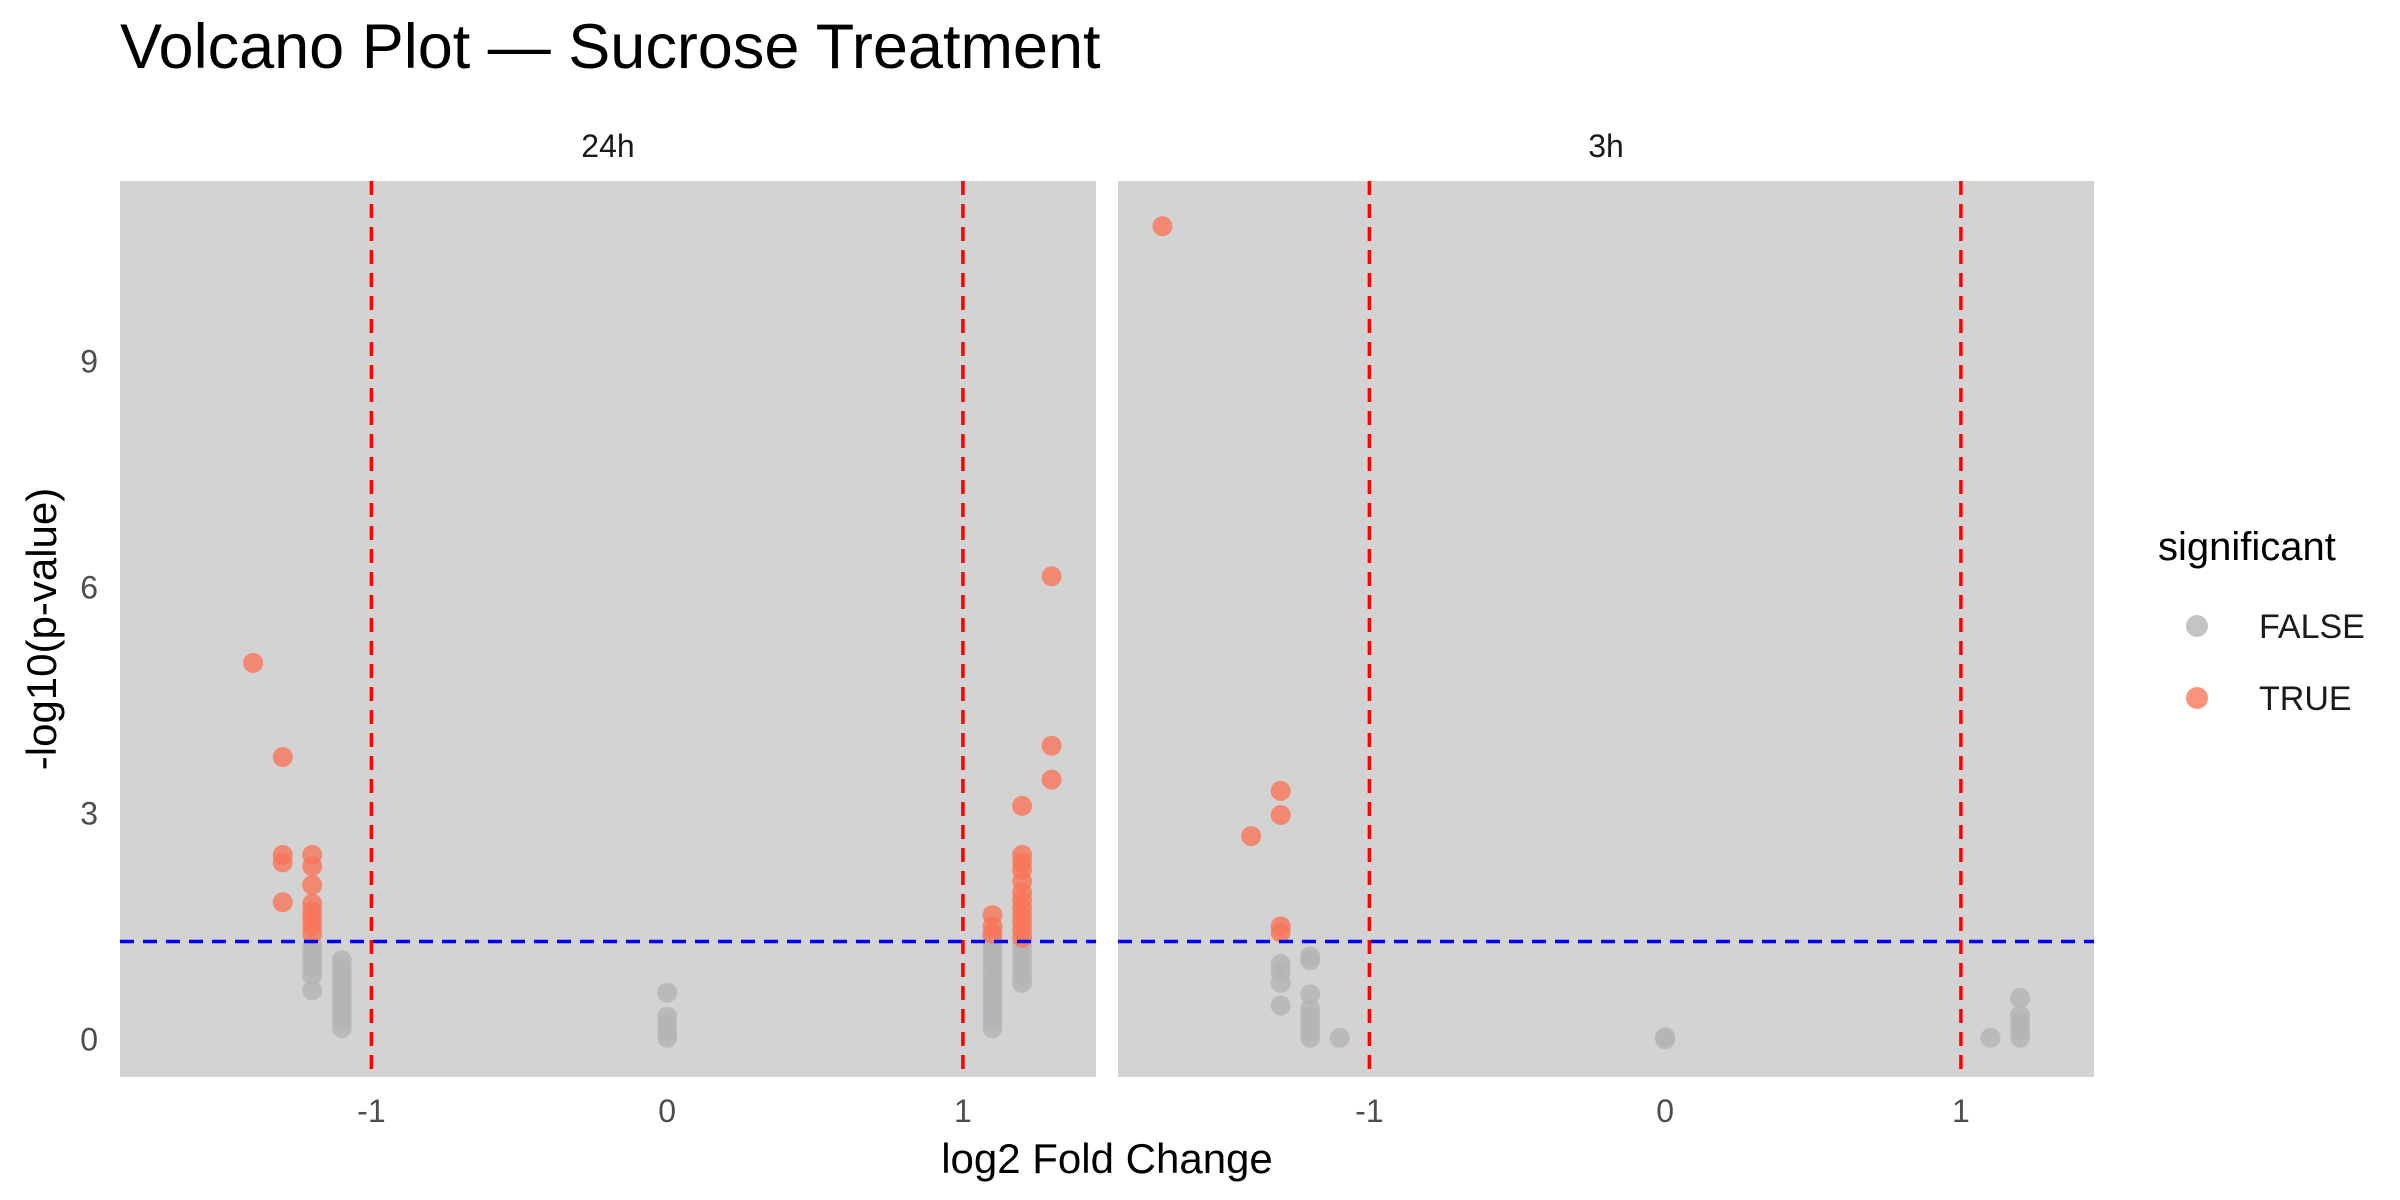 Image resolution: width=2400 pixels, height=1200 pixels. I want to click on y-axis-title: -log10(p-value), so click(41, 629).